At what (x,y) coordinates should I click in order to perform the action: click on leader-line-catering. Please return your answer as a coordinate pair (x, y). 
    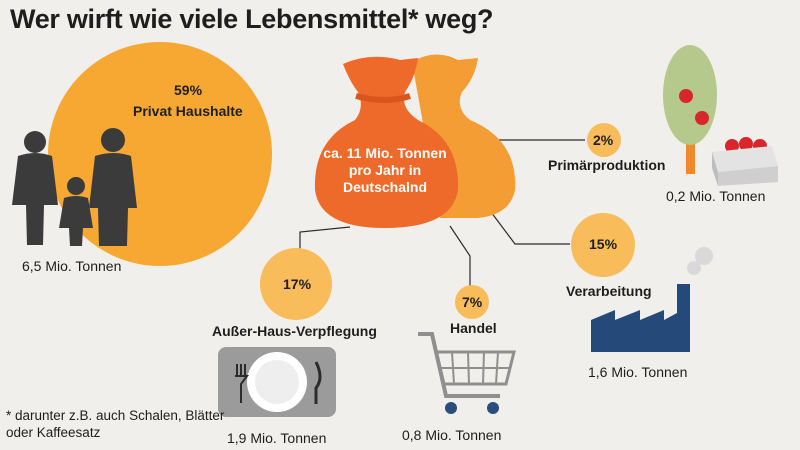
    Looking at the image, I should click on (325, 238).